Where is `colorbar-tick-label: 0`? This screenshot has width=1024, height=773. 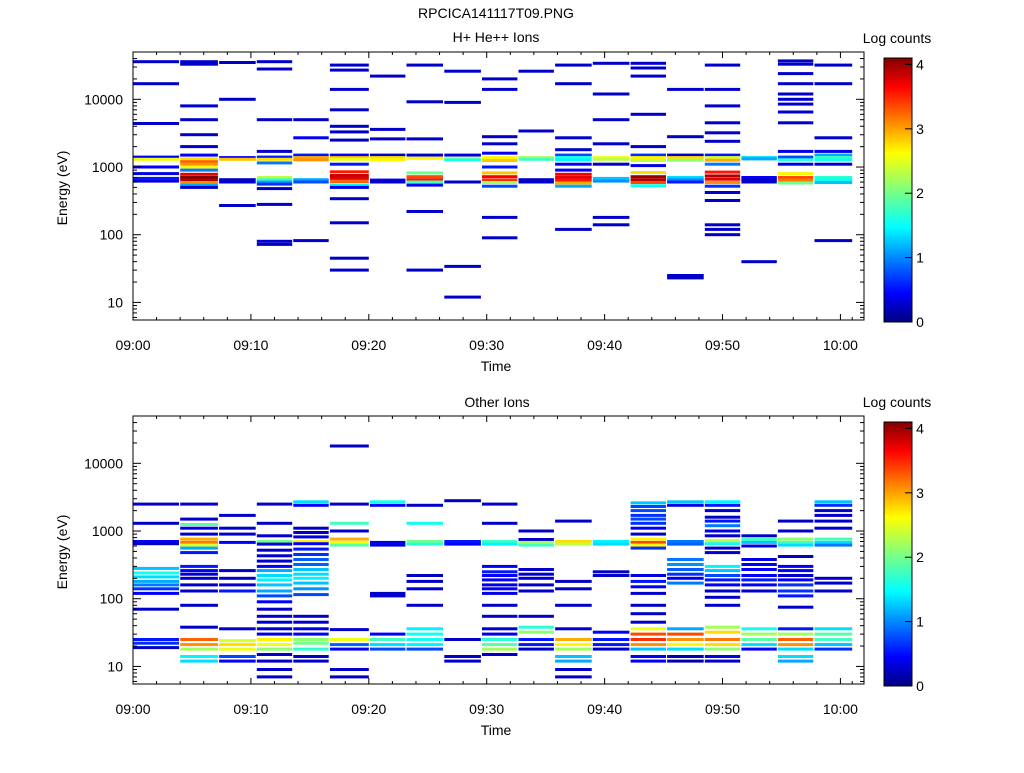
colorbar-tick-label: 0 is located at coordinates (920, 322).